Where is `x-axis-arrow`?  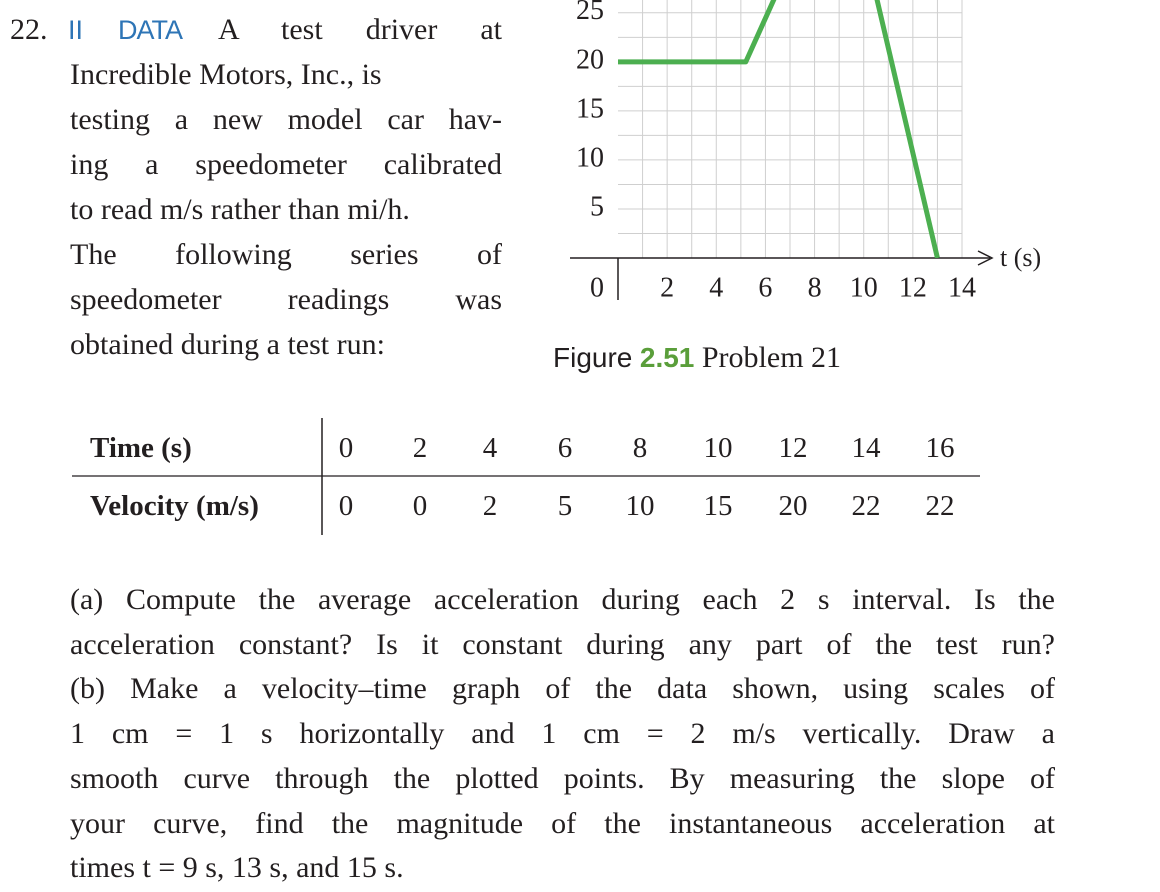
x-axis-arrow is located at coordinates (985, 258).